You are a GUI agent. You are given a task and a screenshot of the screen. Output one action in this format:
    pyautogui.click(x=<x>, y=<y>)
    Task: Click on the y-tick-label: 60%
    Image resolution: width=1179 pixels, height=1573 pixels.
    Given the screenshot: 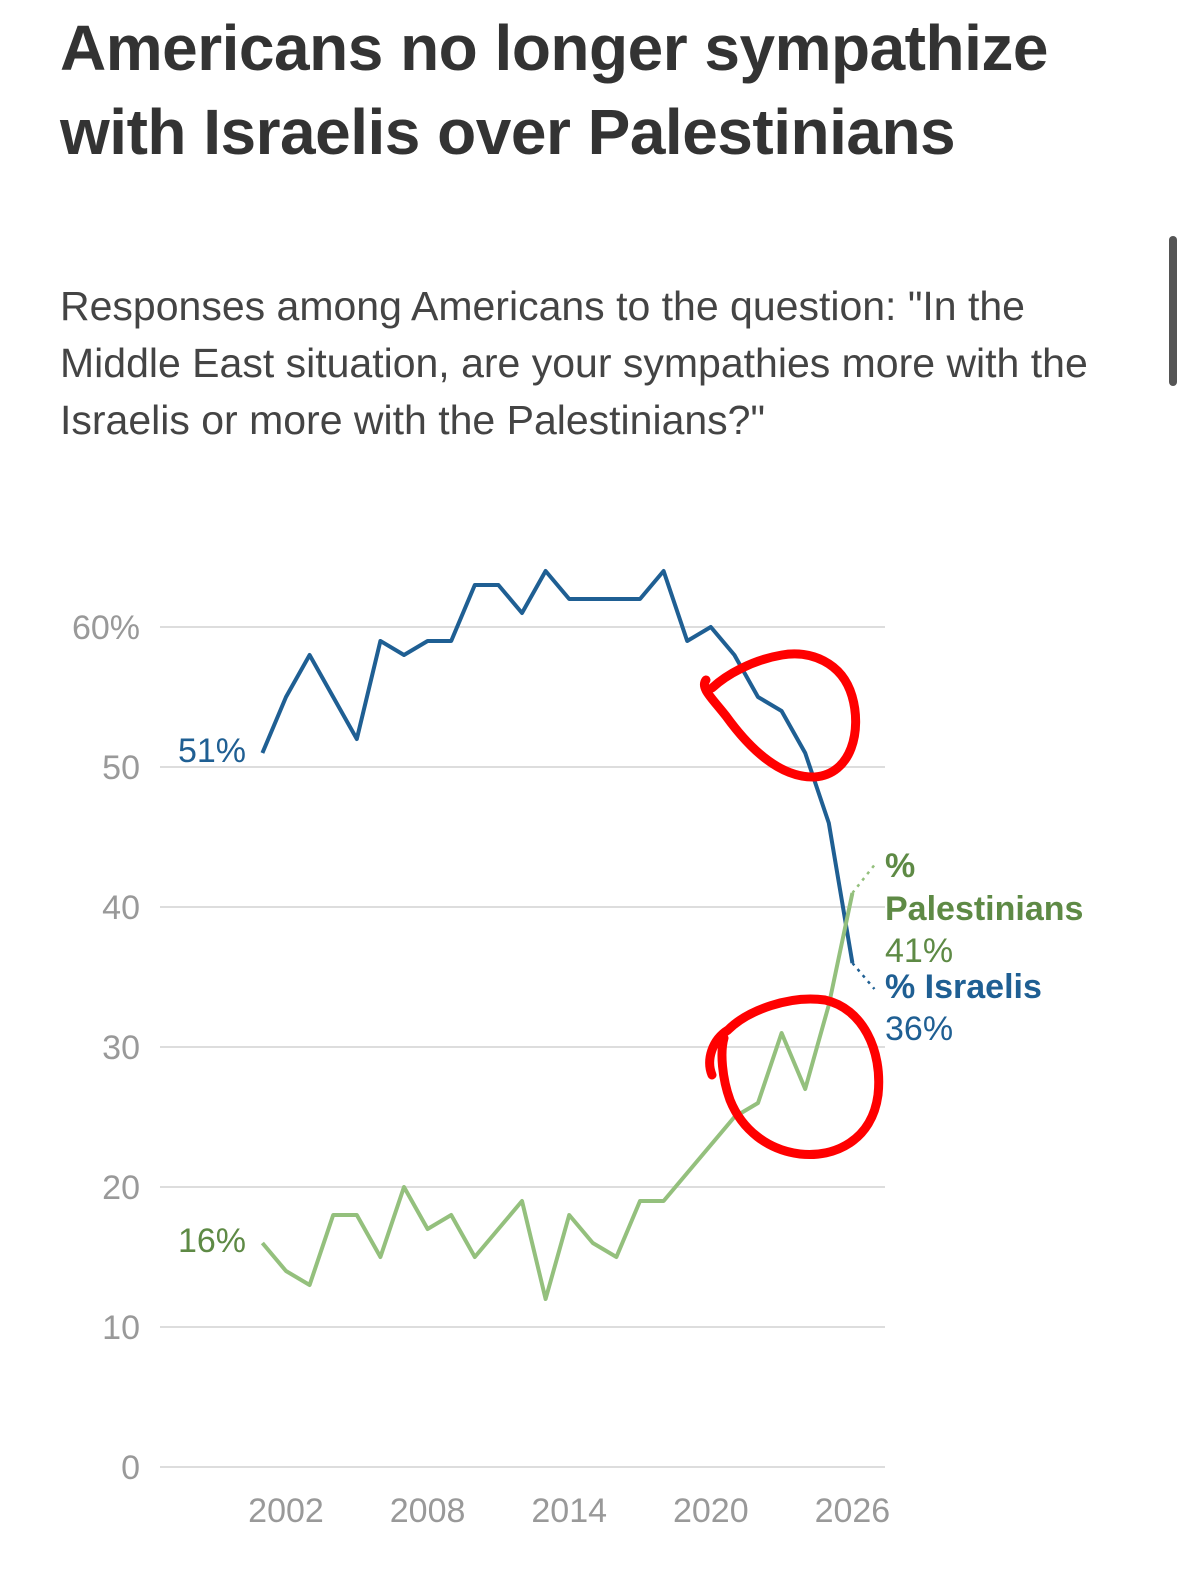 What is the action you would take?
    pyautogui.click(x=106, y=628)
    